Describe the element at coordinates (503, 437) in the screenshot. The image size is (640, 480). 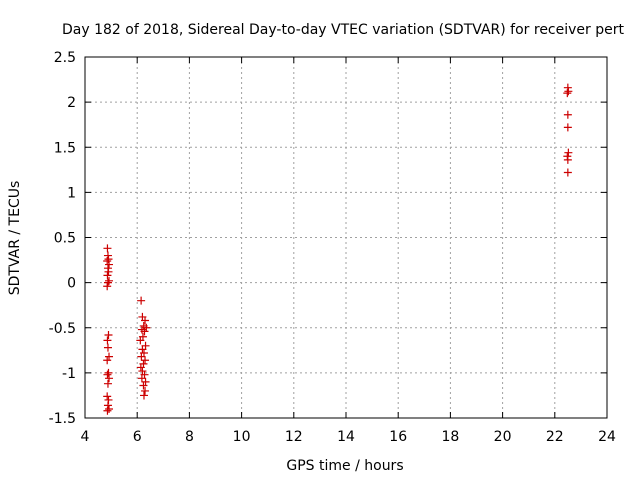
I see `x-tick-label: 20` at that location.